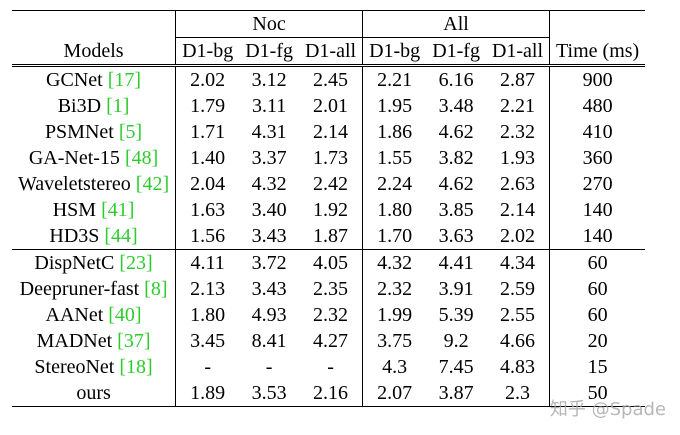 The height and width of the screenshot is (435, 680). Describe the element at coordinates (331, 51) in the screenshot. I see `noc-d1-all-header: D1-all` at that location.